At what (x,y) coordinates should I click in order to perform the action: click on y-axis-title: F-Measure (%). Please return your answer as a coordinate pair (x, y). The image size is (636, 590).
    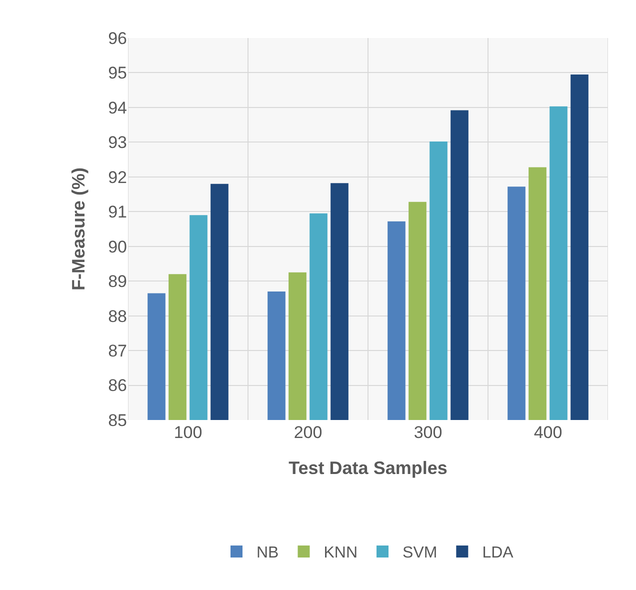
    Looking at the image, I should click on (78, 229).